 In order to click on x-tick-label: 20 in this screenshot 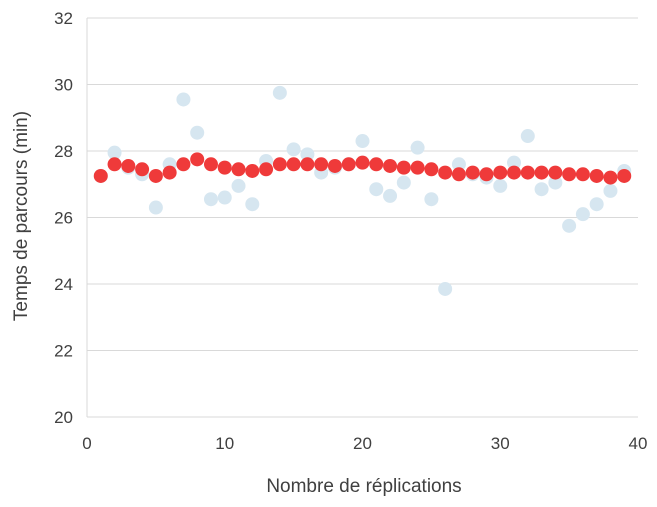, I will do `click(362, 443)`.